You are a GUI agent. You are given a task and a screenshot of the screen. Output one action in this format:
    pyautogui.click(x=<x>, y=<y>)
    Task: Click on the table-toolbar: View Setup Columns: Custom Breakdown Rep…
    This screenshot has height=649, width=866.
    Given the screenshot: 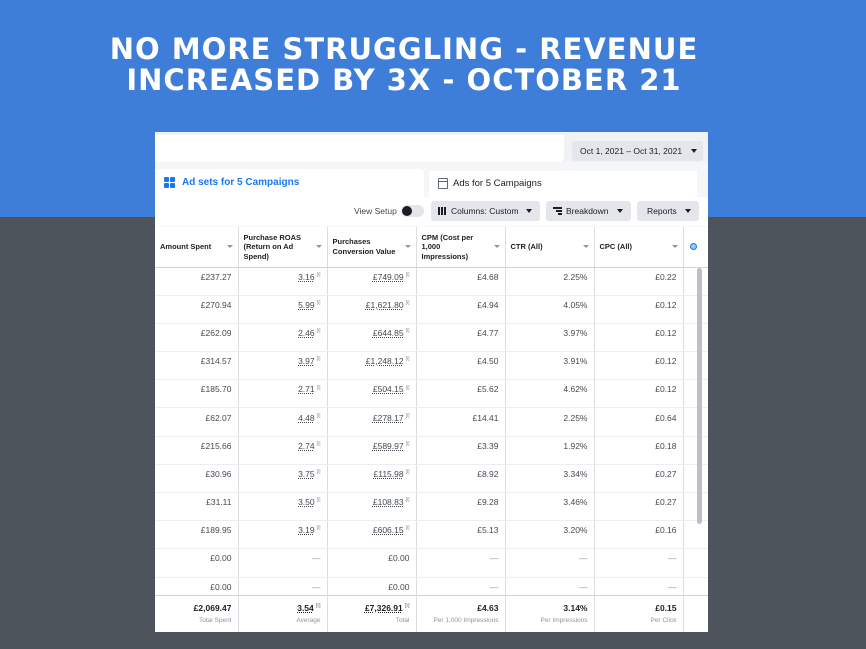 What is the action you would take?
    pyautogui.click(x=431, y=211)
    